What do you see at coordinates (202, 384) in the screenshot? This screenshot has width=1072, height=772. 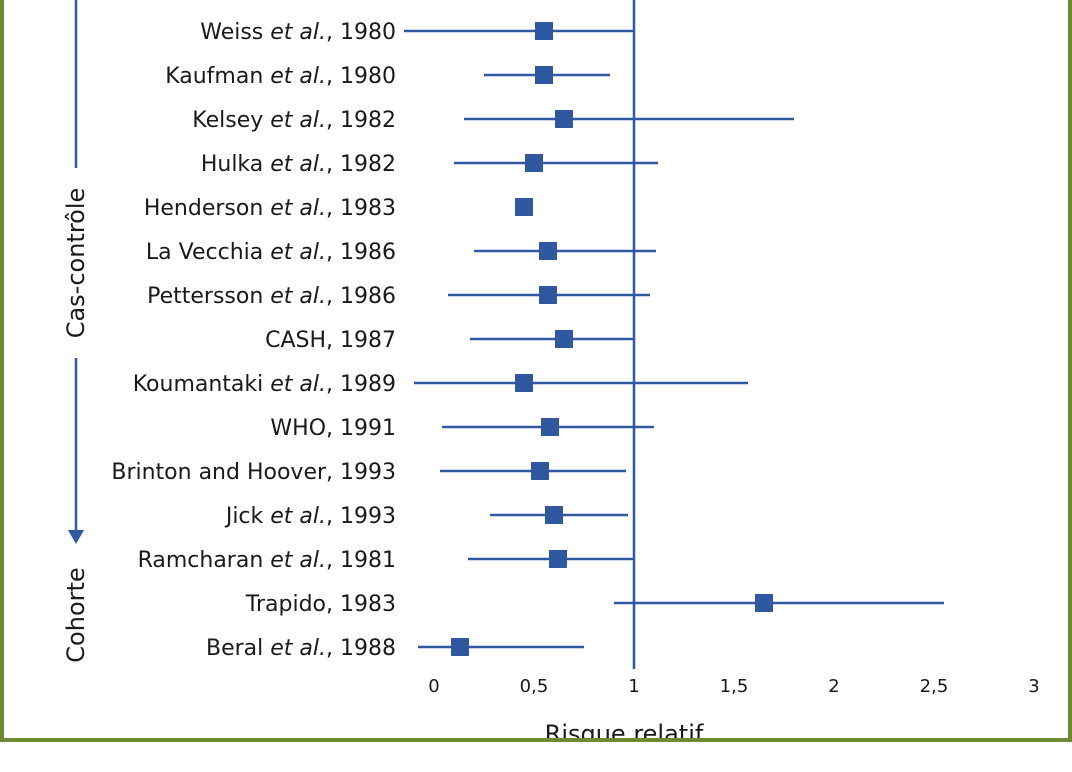 I see `study-label-pre: Koumantaki` at bounding box center [202, 384].